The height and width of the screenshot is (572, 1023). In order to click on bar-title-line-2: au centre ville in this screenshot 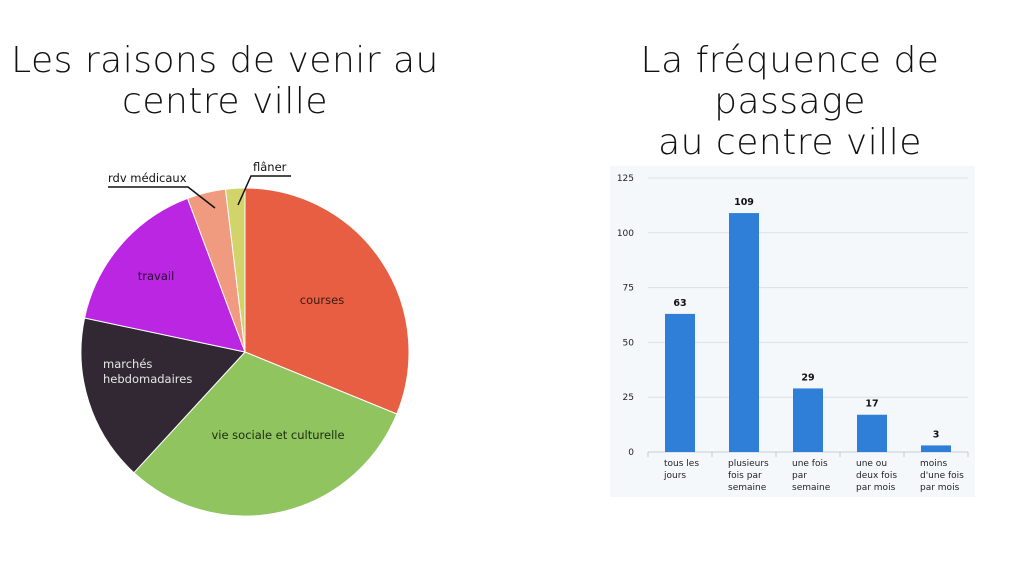, I will do `click(790, 142)`.